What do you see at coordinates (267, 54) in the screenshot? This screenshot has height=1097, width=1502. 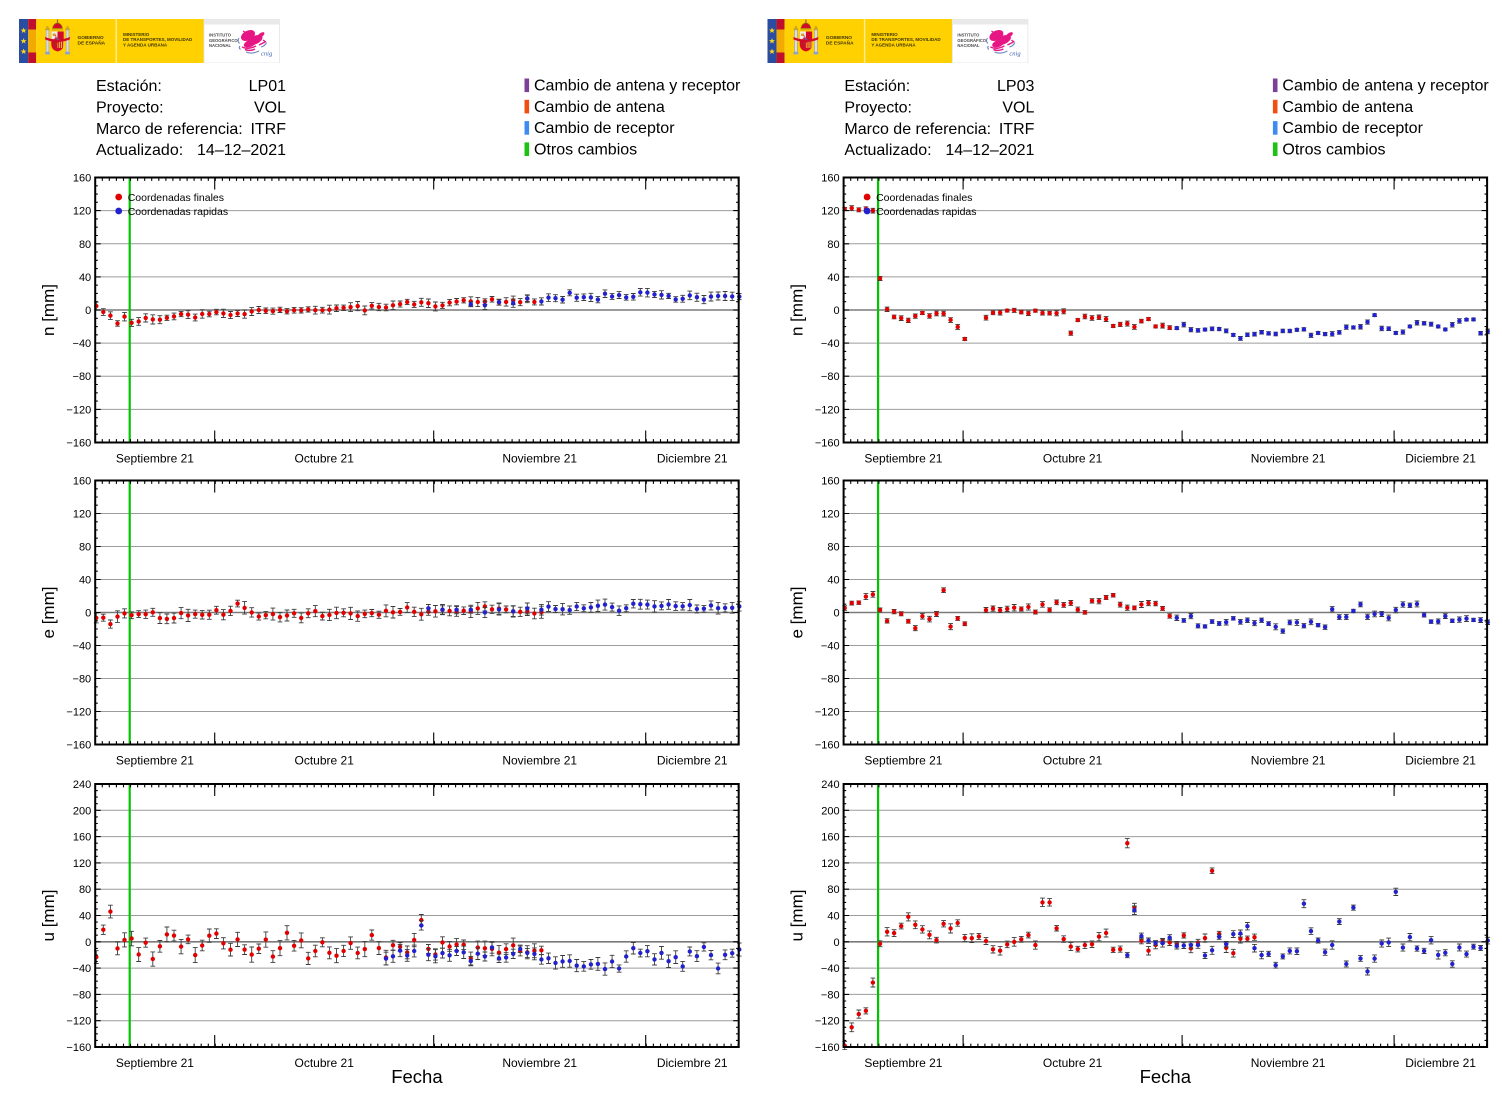 I see `svg-text: cnig` at bounding box center [267, 54].